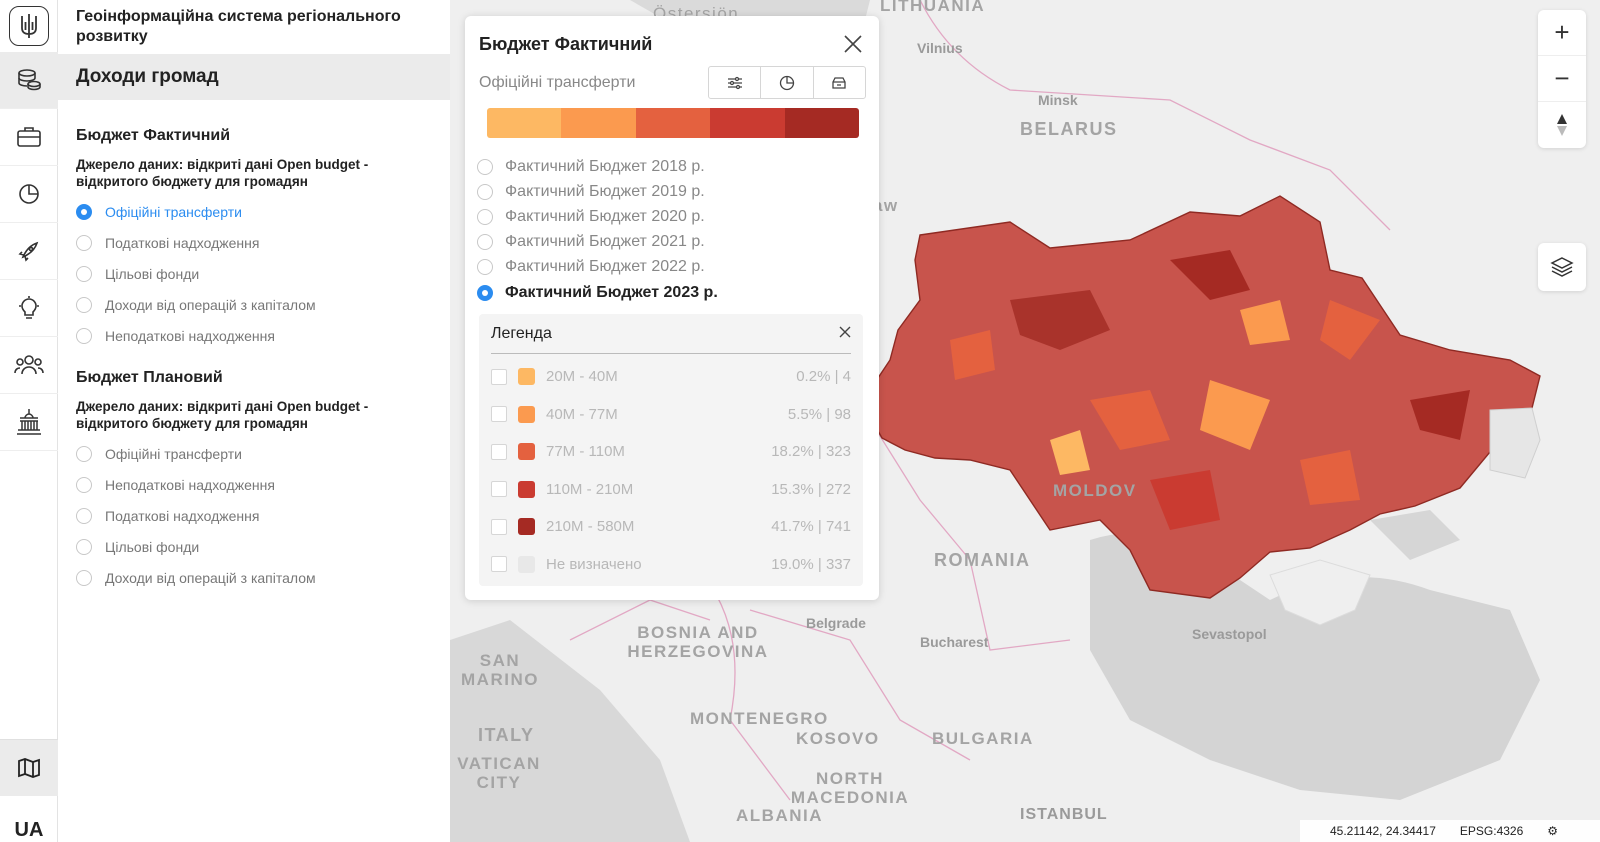 Image resolution: width=1600 pixels, height=842 pixels. I want to click on legend-header: Легенда, so click(671, 334).